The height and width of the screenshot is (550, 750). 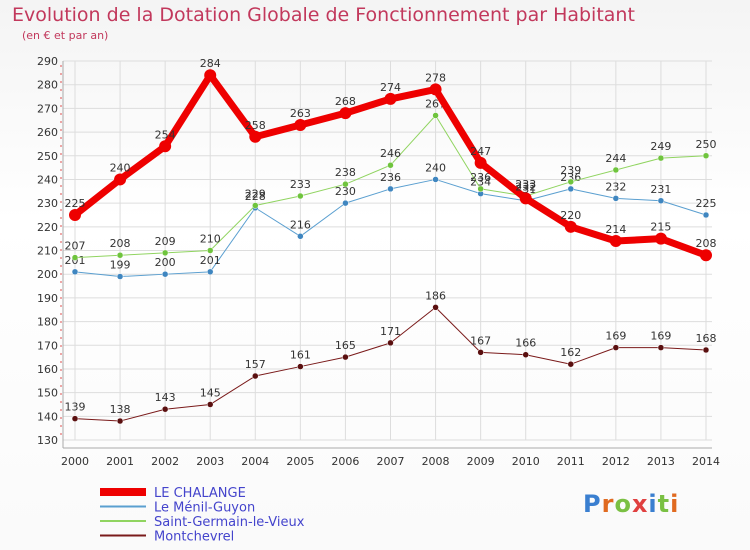 What do you see at coordinates (300, 355) in the screenshot?
I see `data-label-montchevrel: 161` at bounding box center [300, 355].